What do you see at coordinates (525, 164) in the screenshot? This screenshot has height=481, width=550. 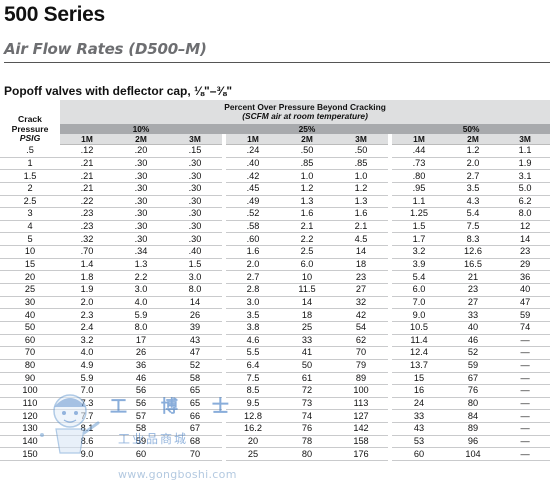 I see `flow-rate-cell: 1.9` at bounding box center [525, 164].